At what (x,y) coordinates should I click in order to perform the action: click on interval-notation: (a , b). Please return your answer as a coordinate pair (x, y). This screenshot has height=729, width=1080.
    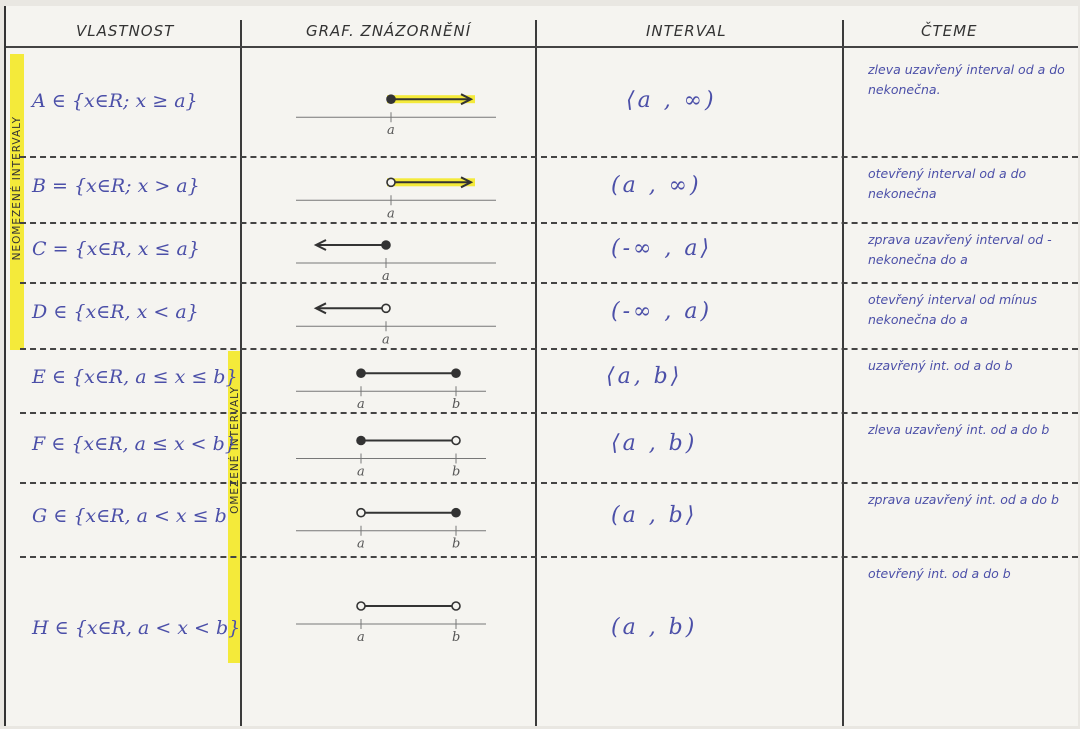
    Looking at the image, I should click on (654, 627).